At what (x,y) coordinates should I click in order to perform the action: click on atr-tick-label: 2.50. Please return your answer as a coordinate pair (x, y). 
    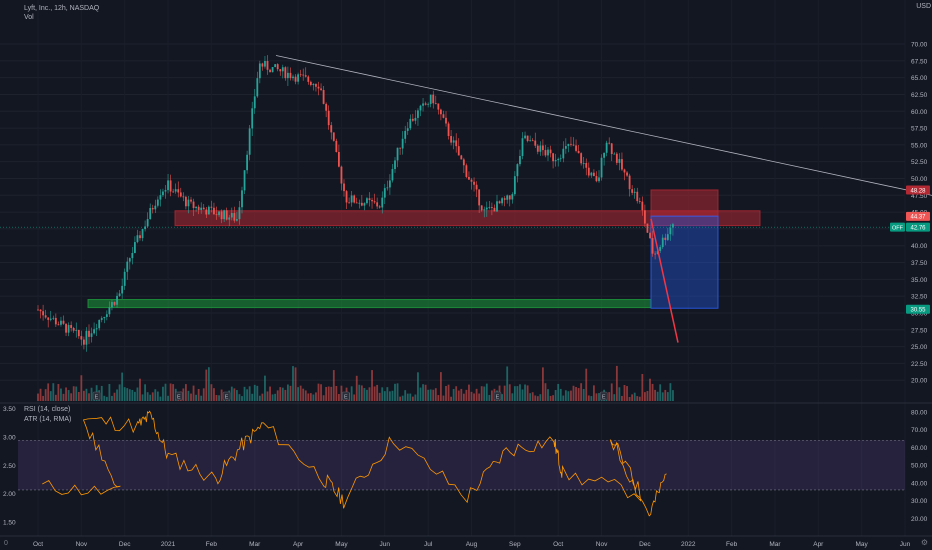
    Looking at the image, I should click on (9, 466).